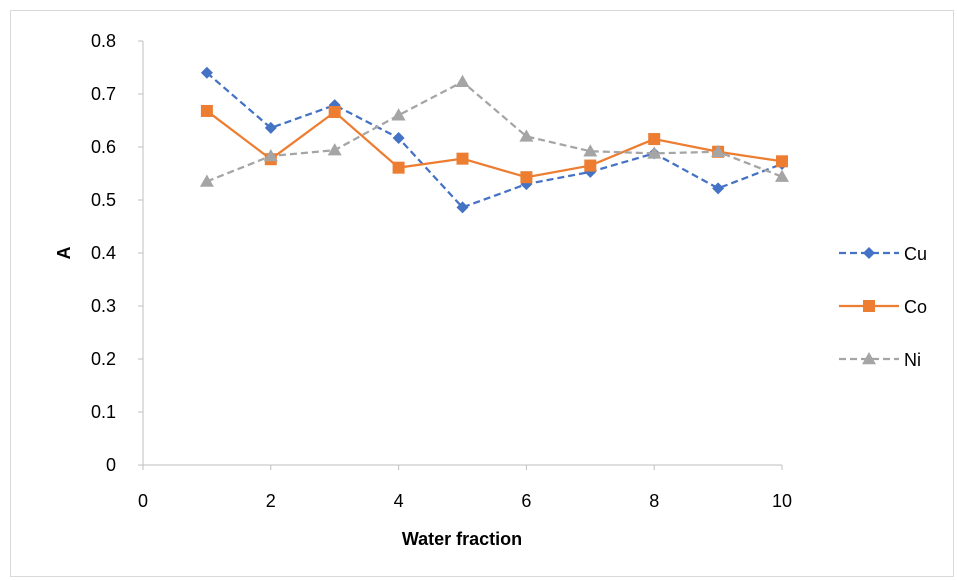 This screenshot has height=580, width=957. I want to click on series-line-cu, so click(494, 140).